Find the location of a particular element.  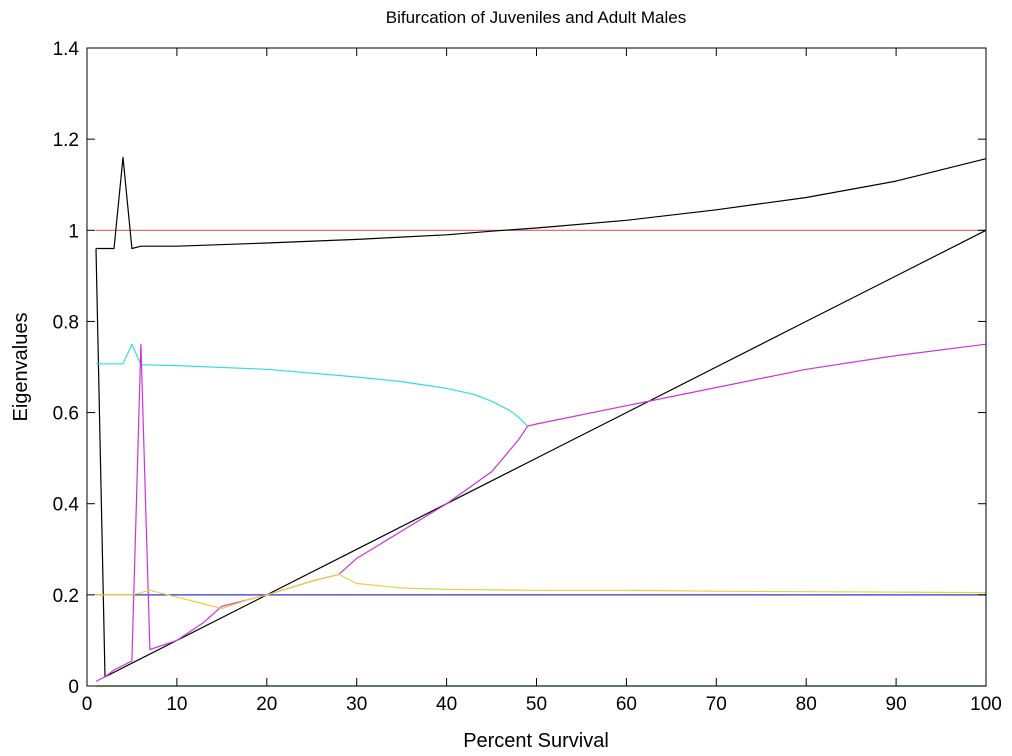

x-tick-label: 40 is located at coordinates (446, 704).